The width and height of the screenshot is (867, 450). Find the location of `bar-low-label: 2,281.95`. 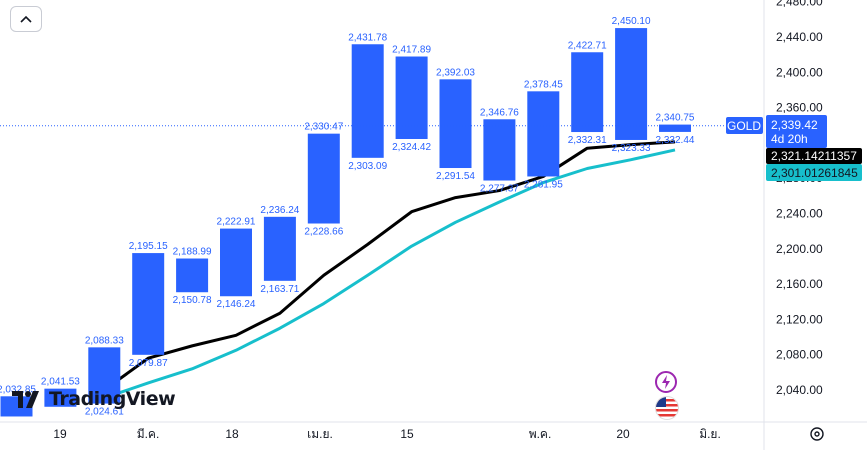

bar-low-label: 2,281.95 is located at coordinates (543, 184).